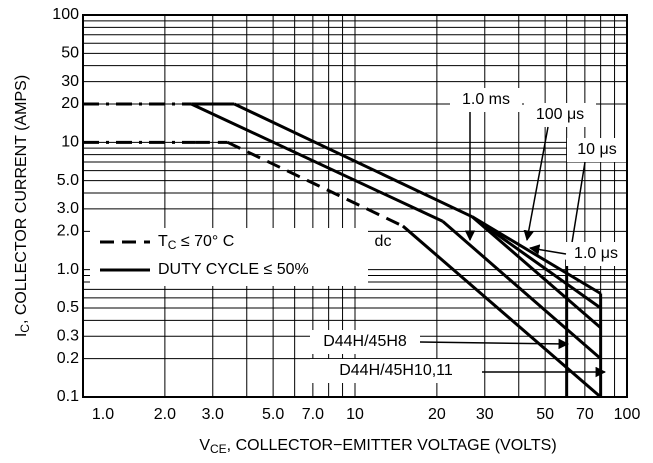 Image resolution: width=653 pixels, height=463 pixels. I want to click on curve-label: 1.0 μs, so click(596, 253).